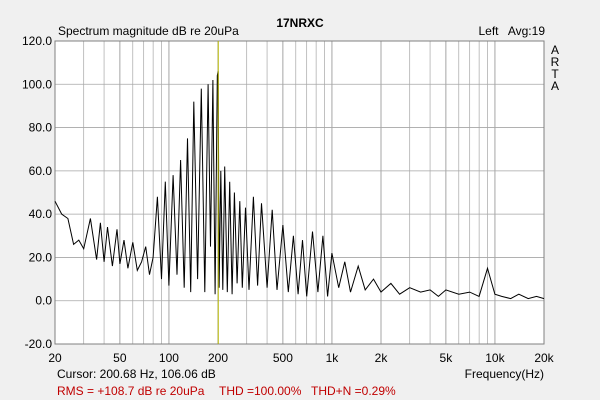  What do you see at coordinates (37, 41) in the screenshot?
I see `y-tick-label: 120.0` at bounding box center [37, 41].